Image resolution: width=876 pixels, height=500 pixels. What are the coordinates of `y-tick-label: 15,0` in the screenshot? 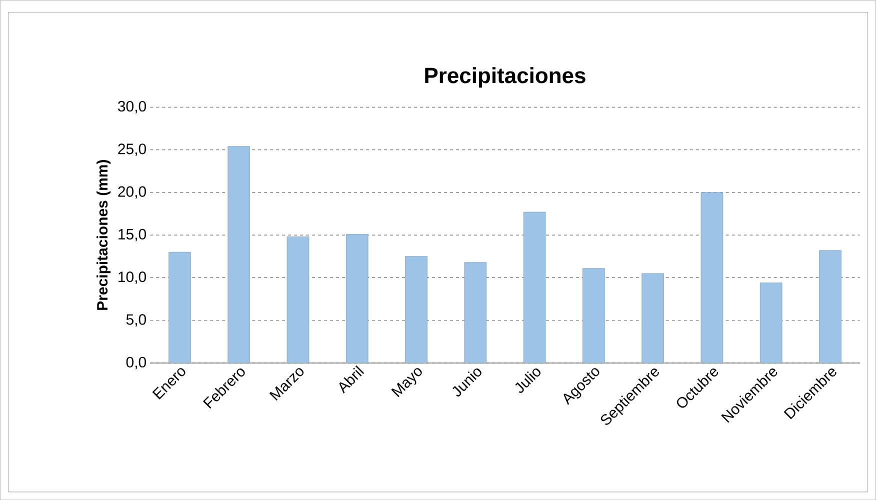 It's located at (132, 235).